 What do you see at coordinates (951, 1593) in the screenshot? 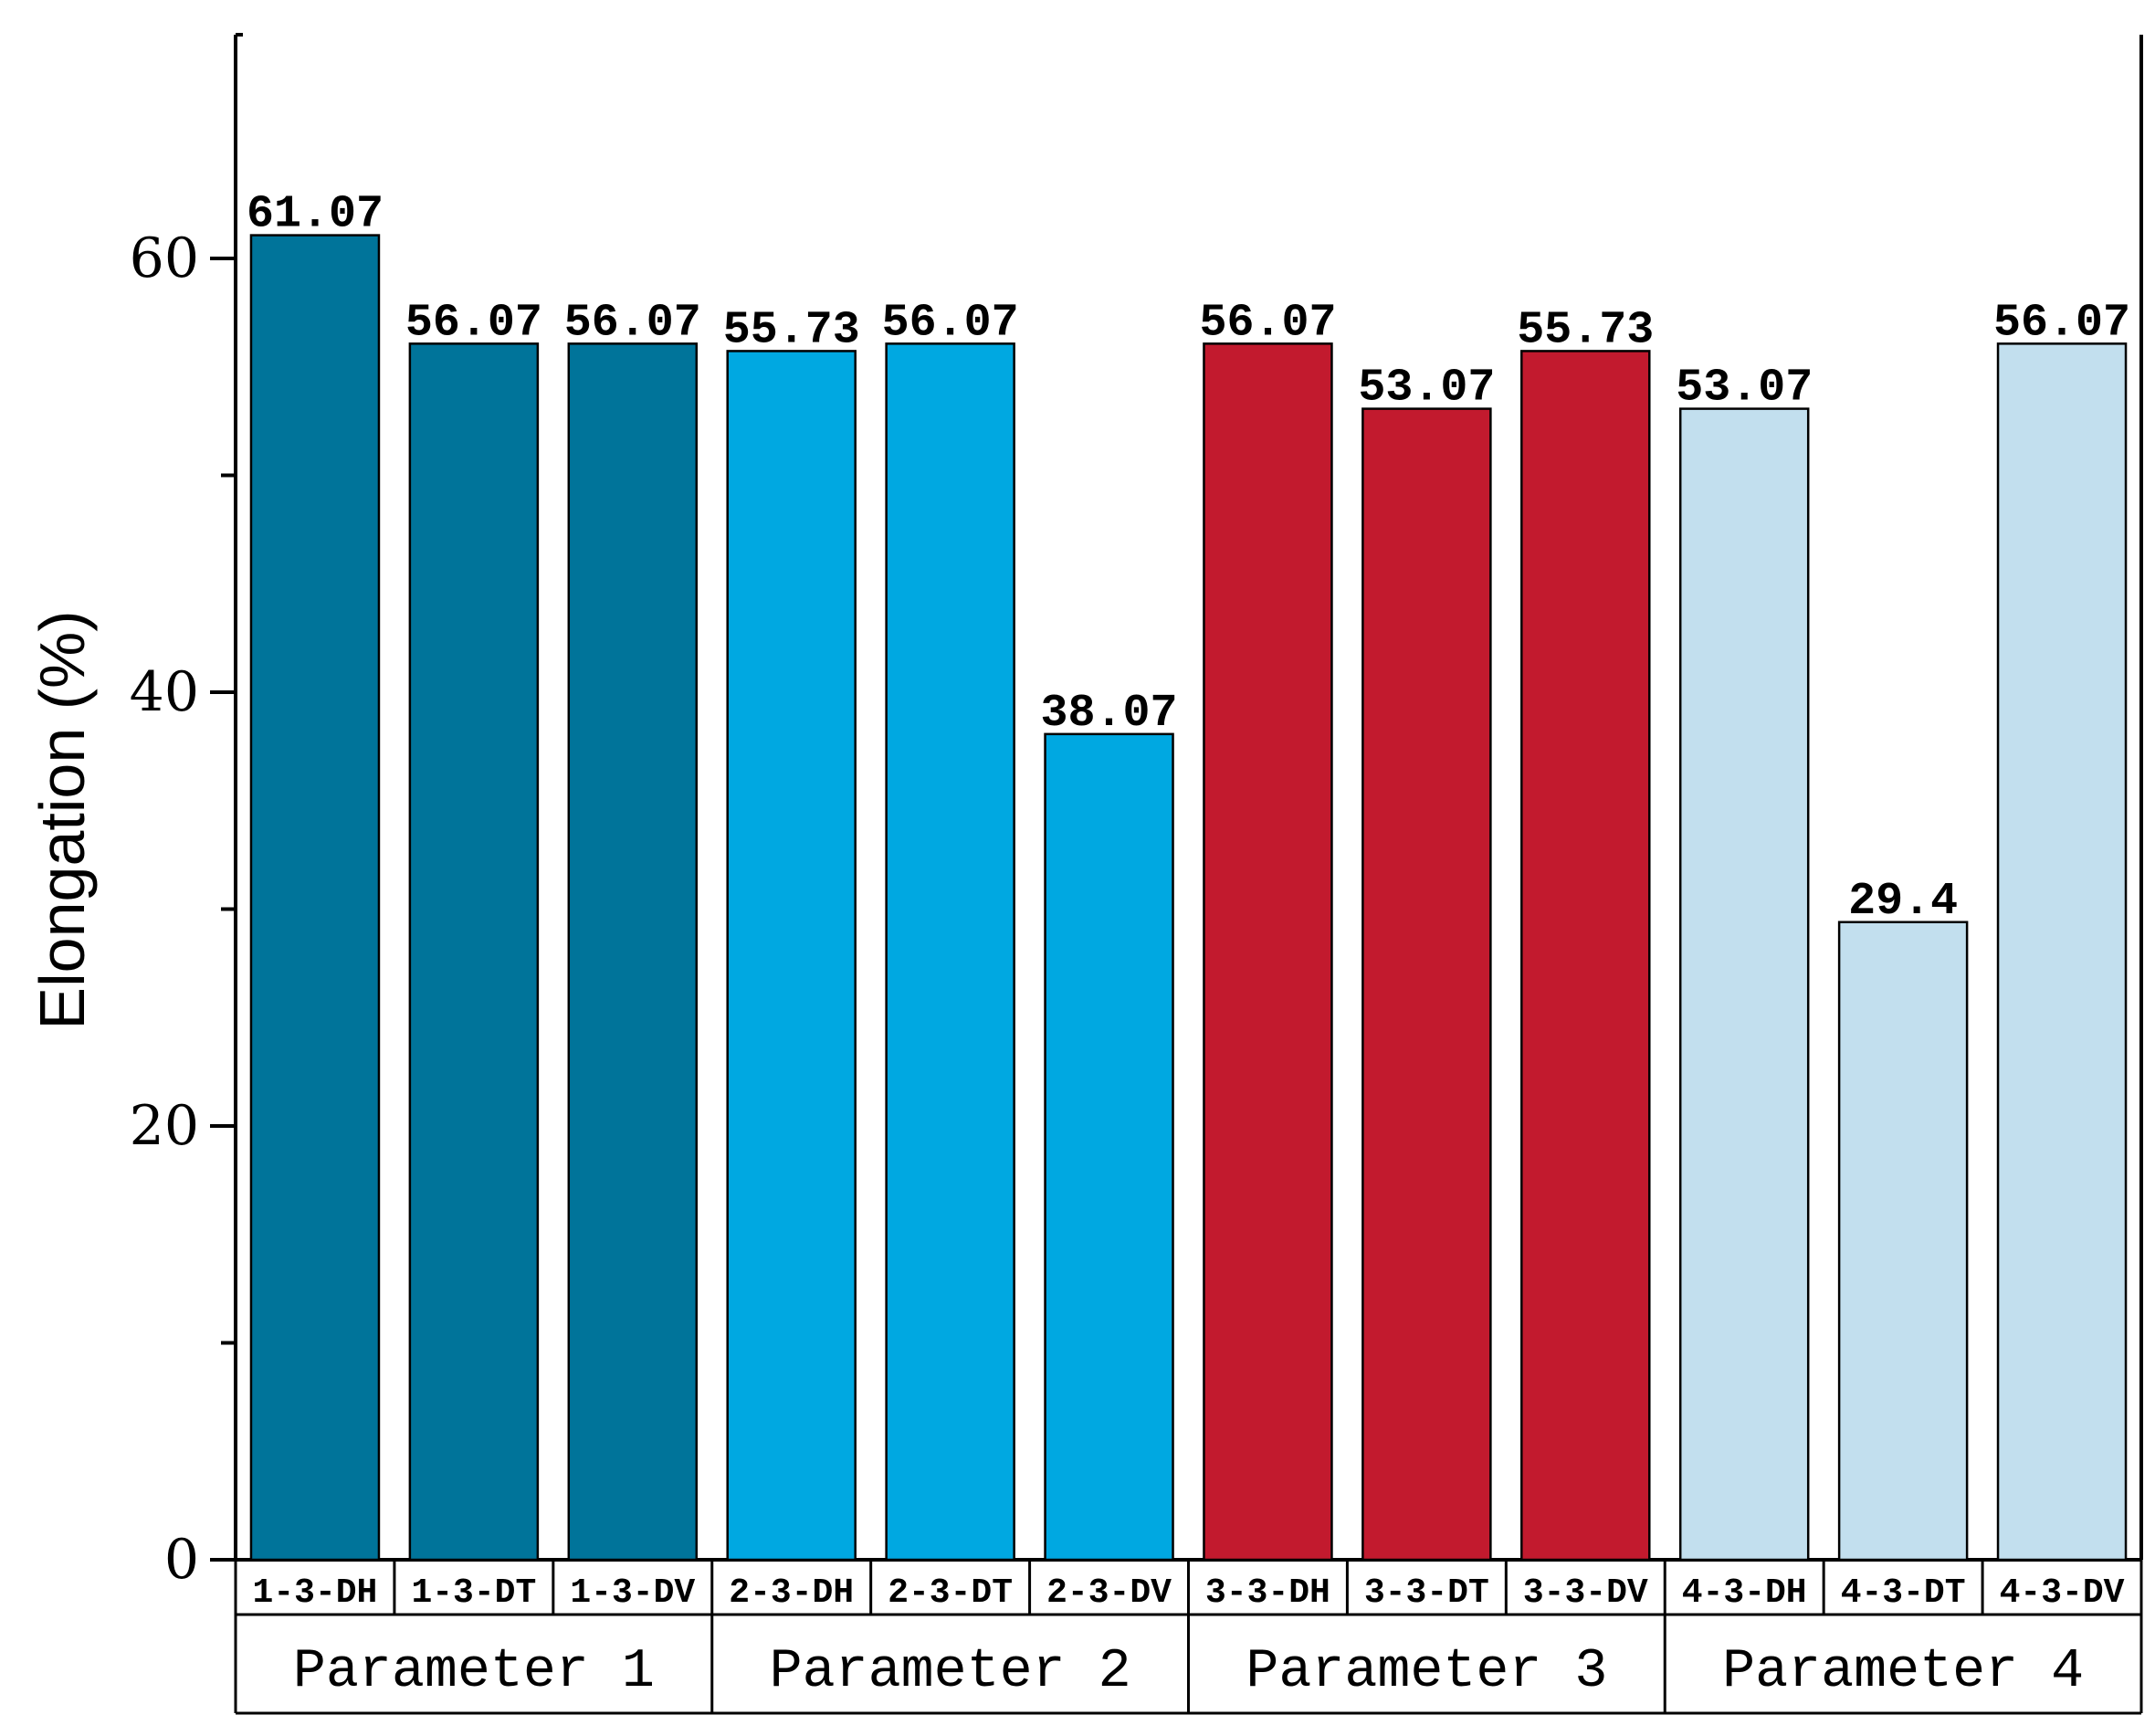
I see `category-label: 2-3-DT` at bounding box center [951, 1593].